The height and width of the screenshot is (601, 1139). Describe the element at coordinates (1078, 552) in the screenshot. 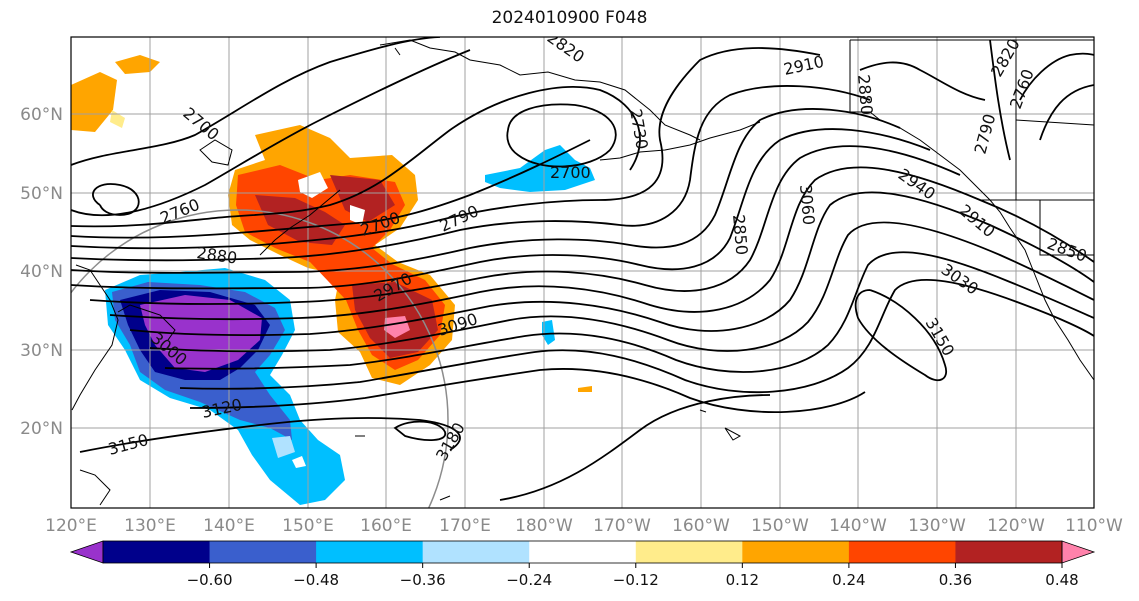

I see `colorbar-extend-max` at that location.